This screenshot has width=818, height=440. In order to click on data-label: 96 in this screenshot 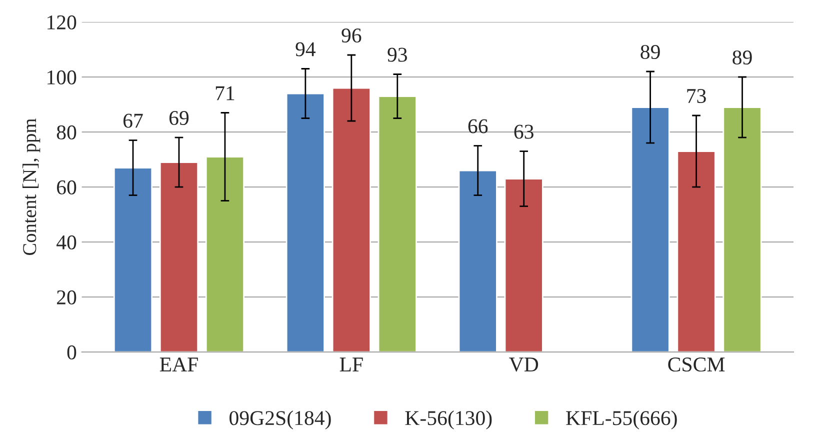, I will do `click(352, 35)`.